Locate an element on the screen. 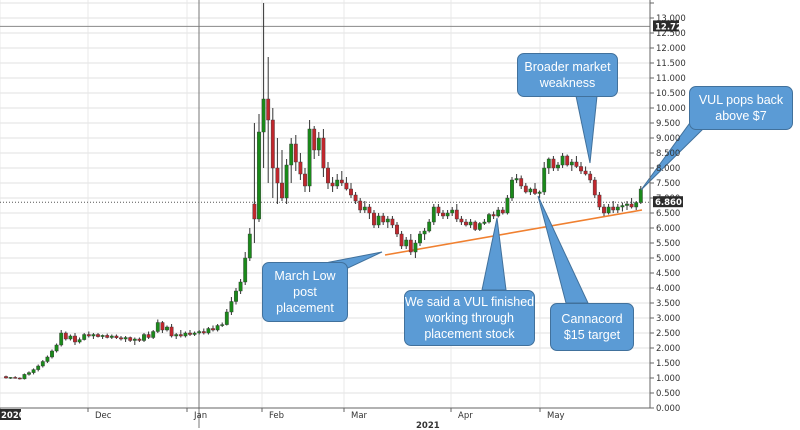 This screenshot has width=800, height=430. y-tick-label: 5.500 is located at coordinates (668, 244).